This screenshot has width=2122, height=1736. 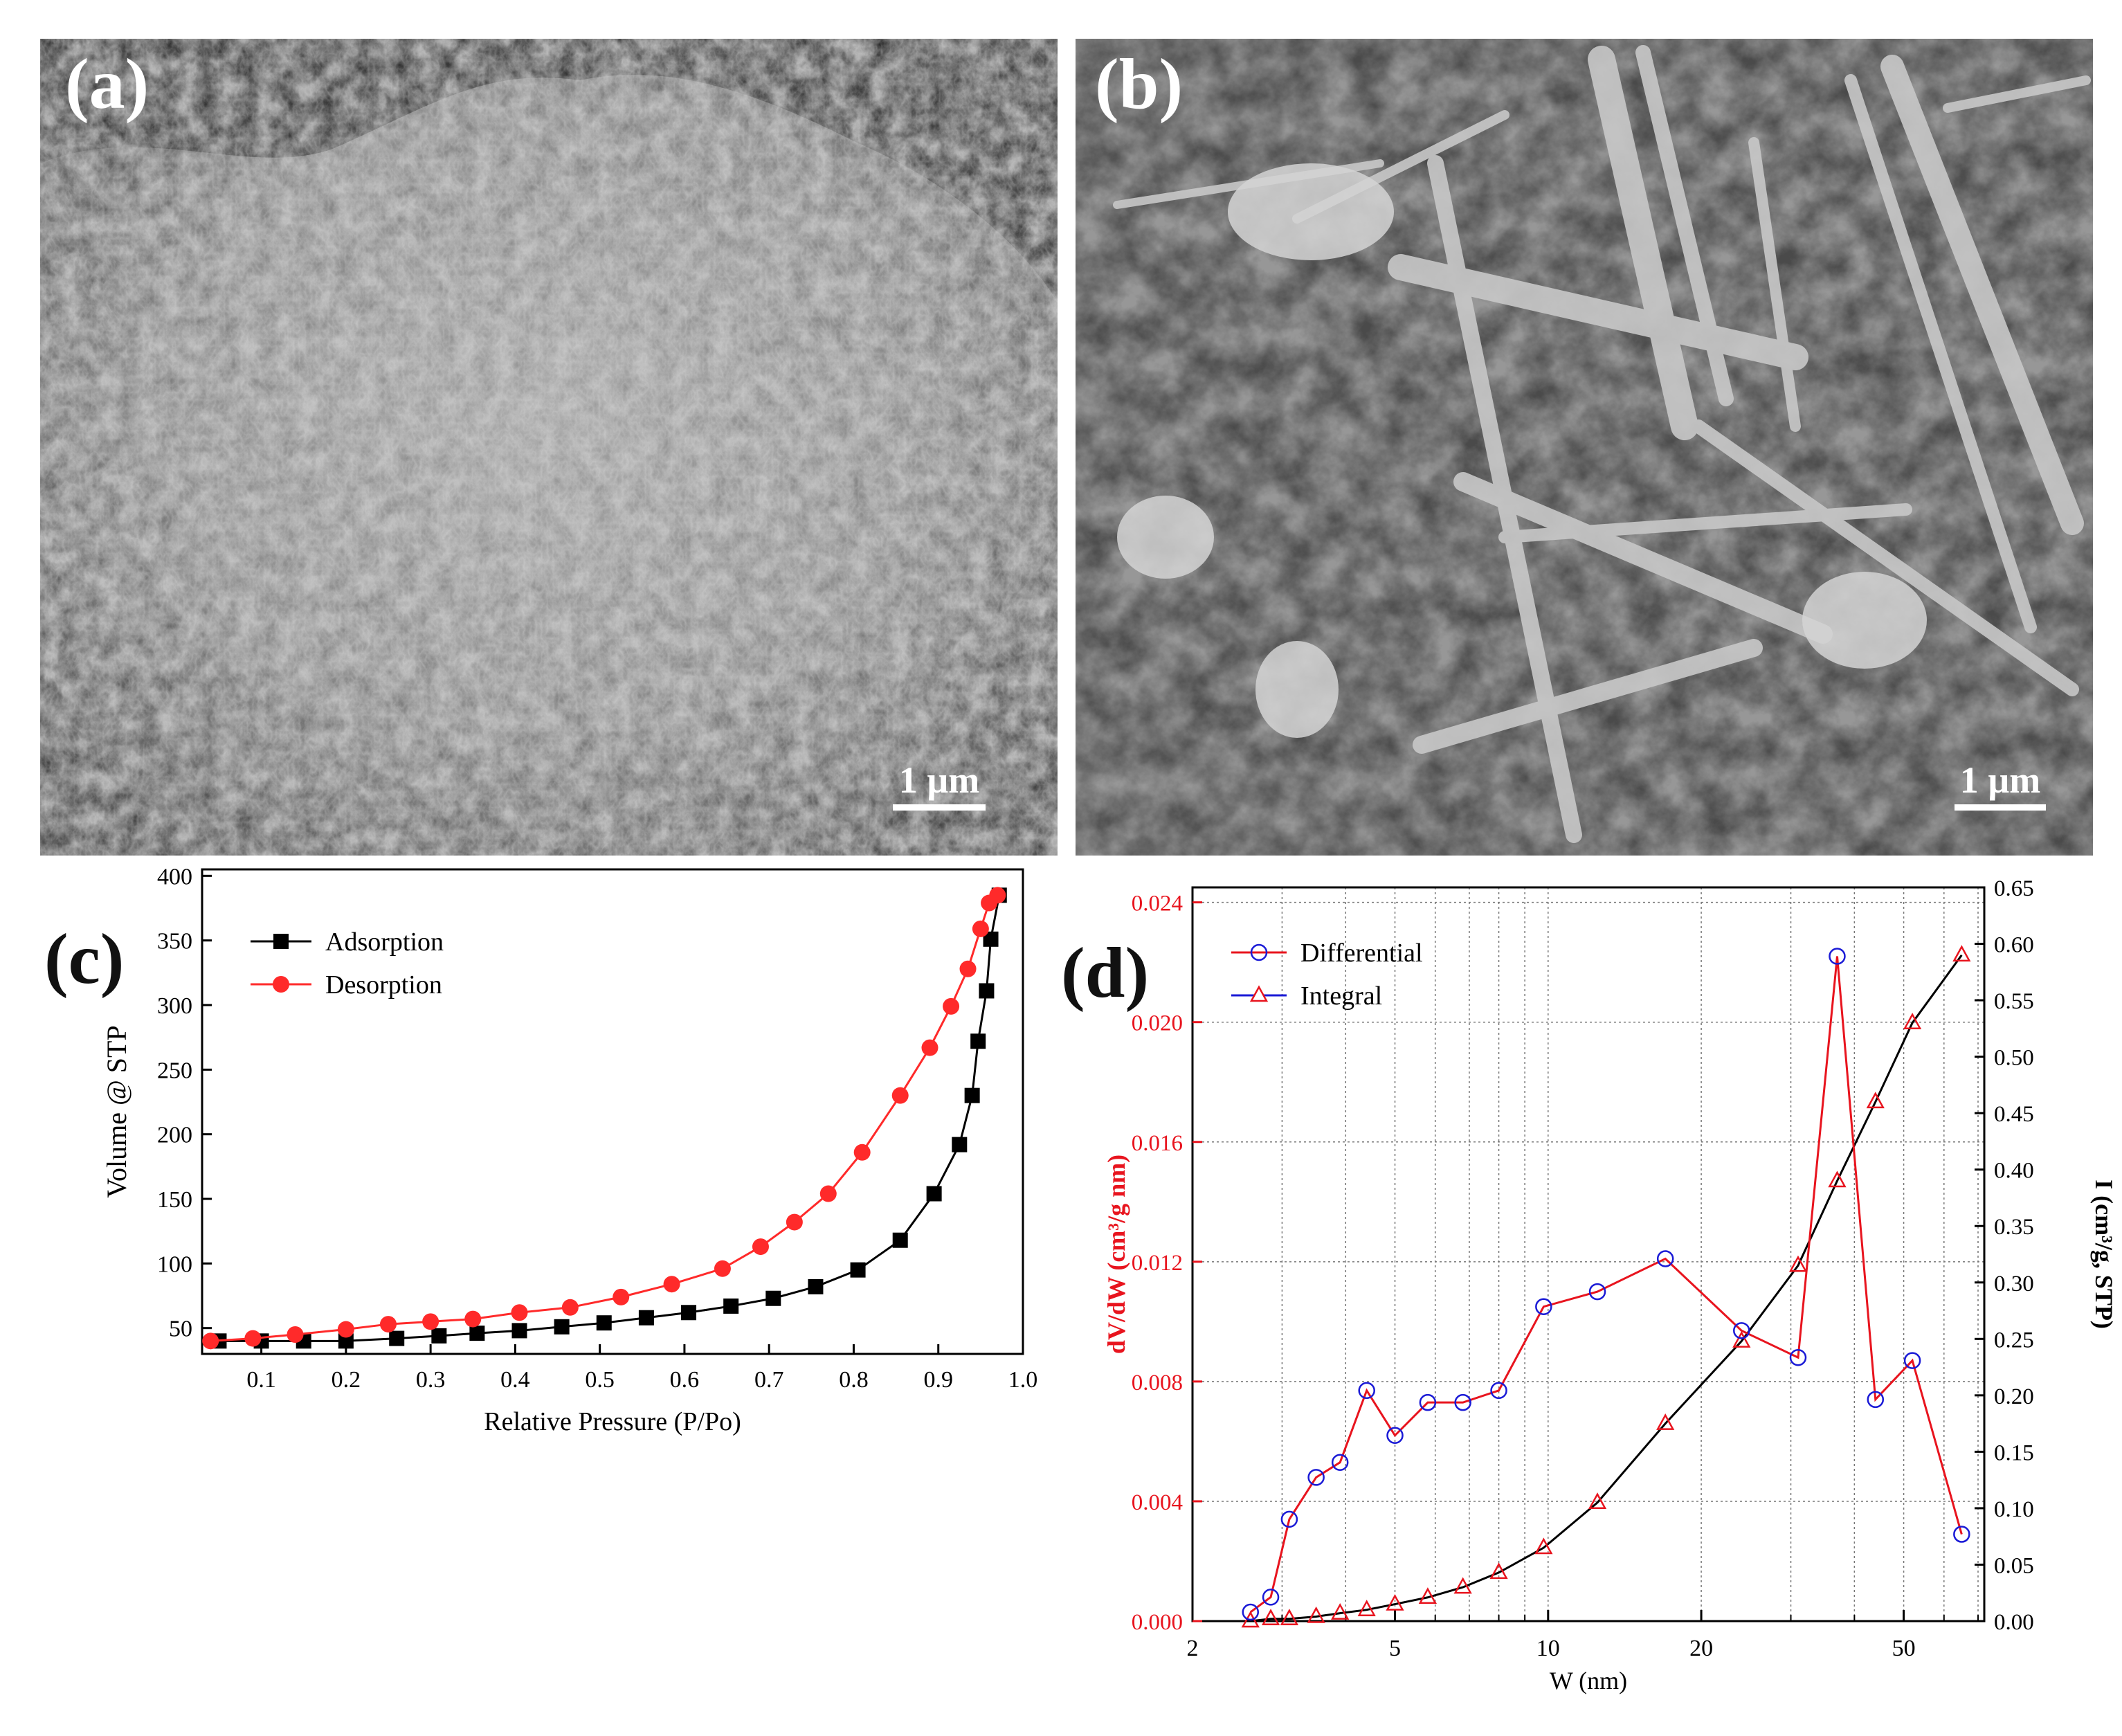 I want to click on y2-tick-label: 0.25, so click(x=2014, y=1341).